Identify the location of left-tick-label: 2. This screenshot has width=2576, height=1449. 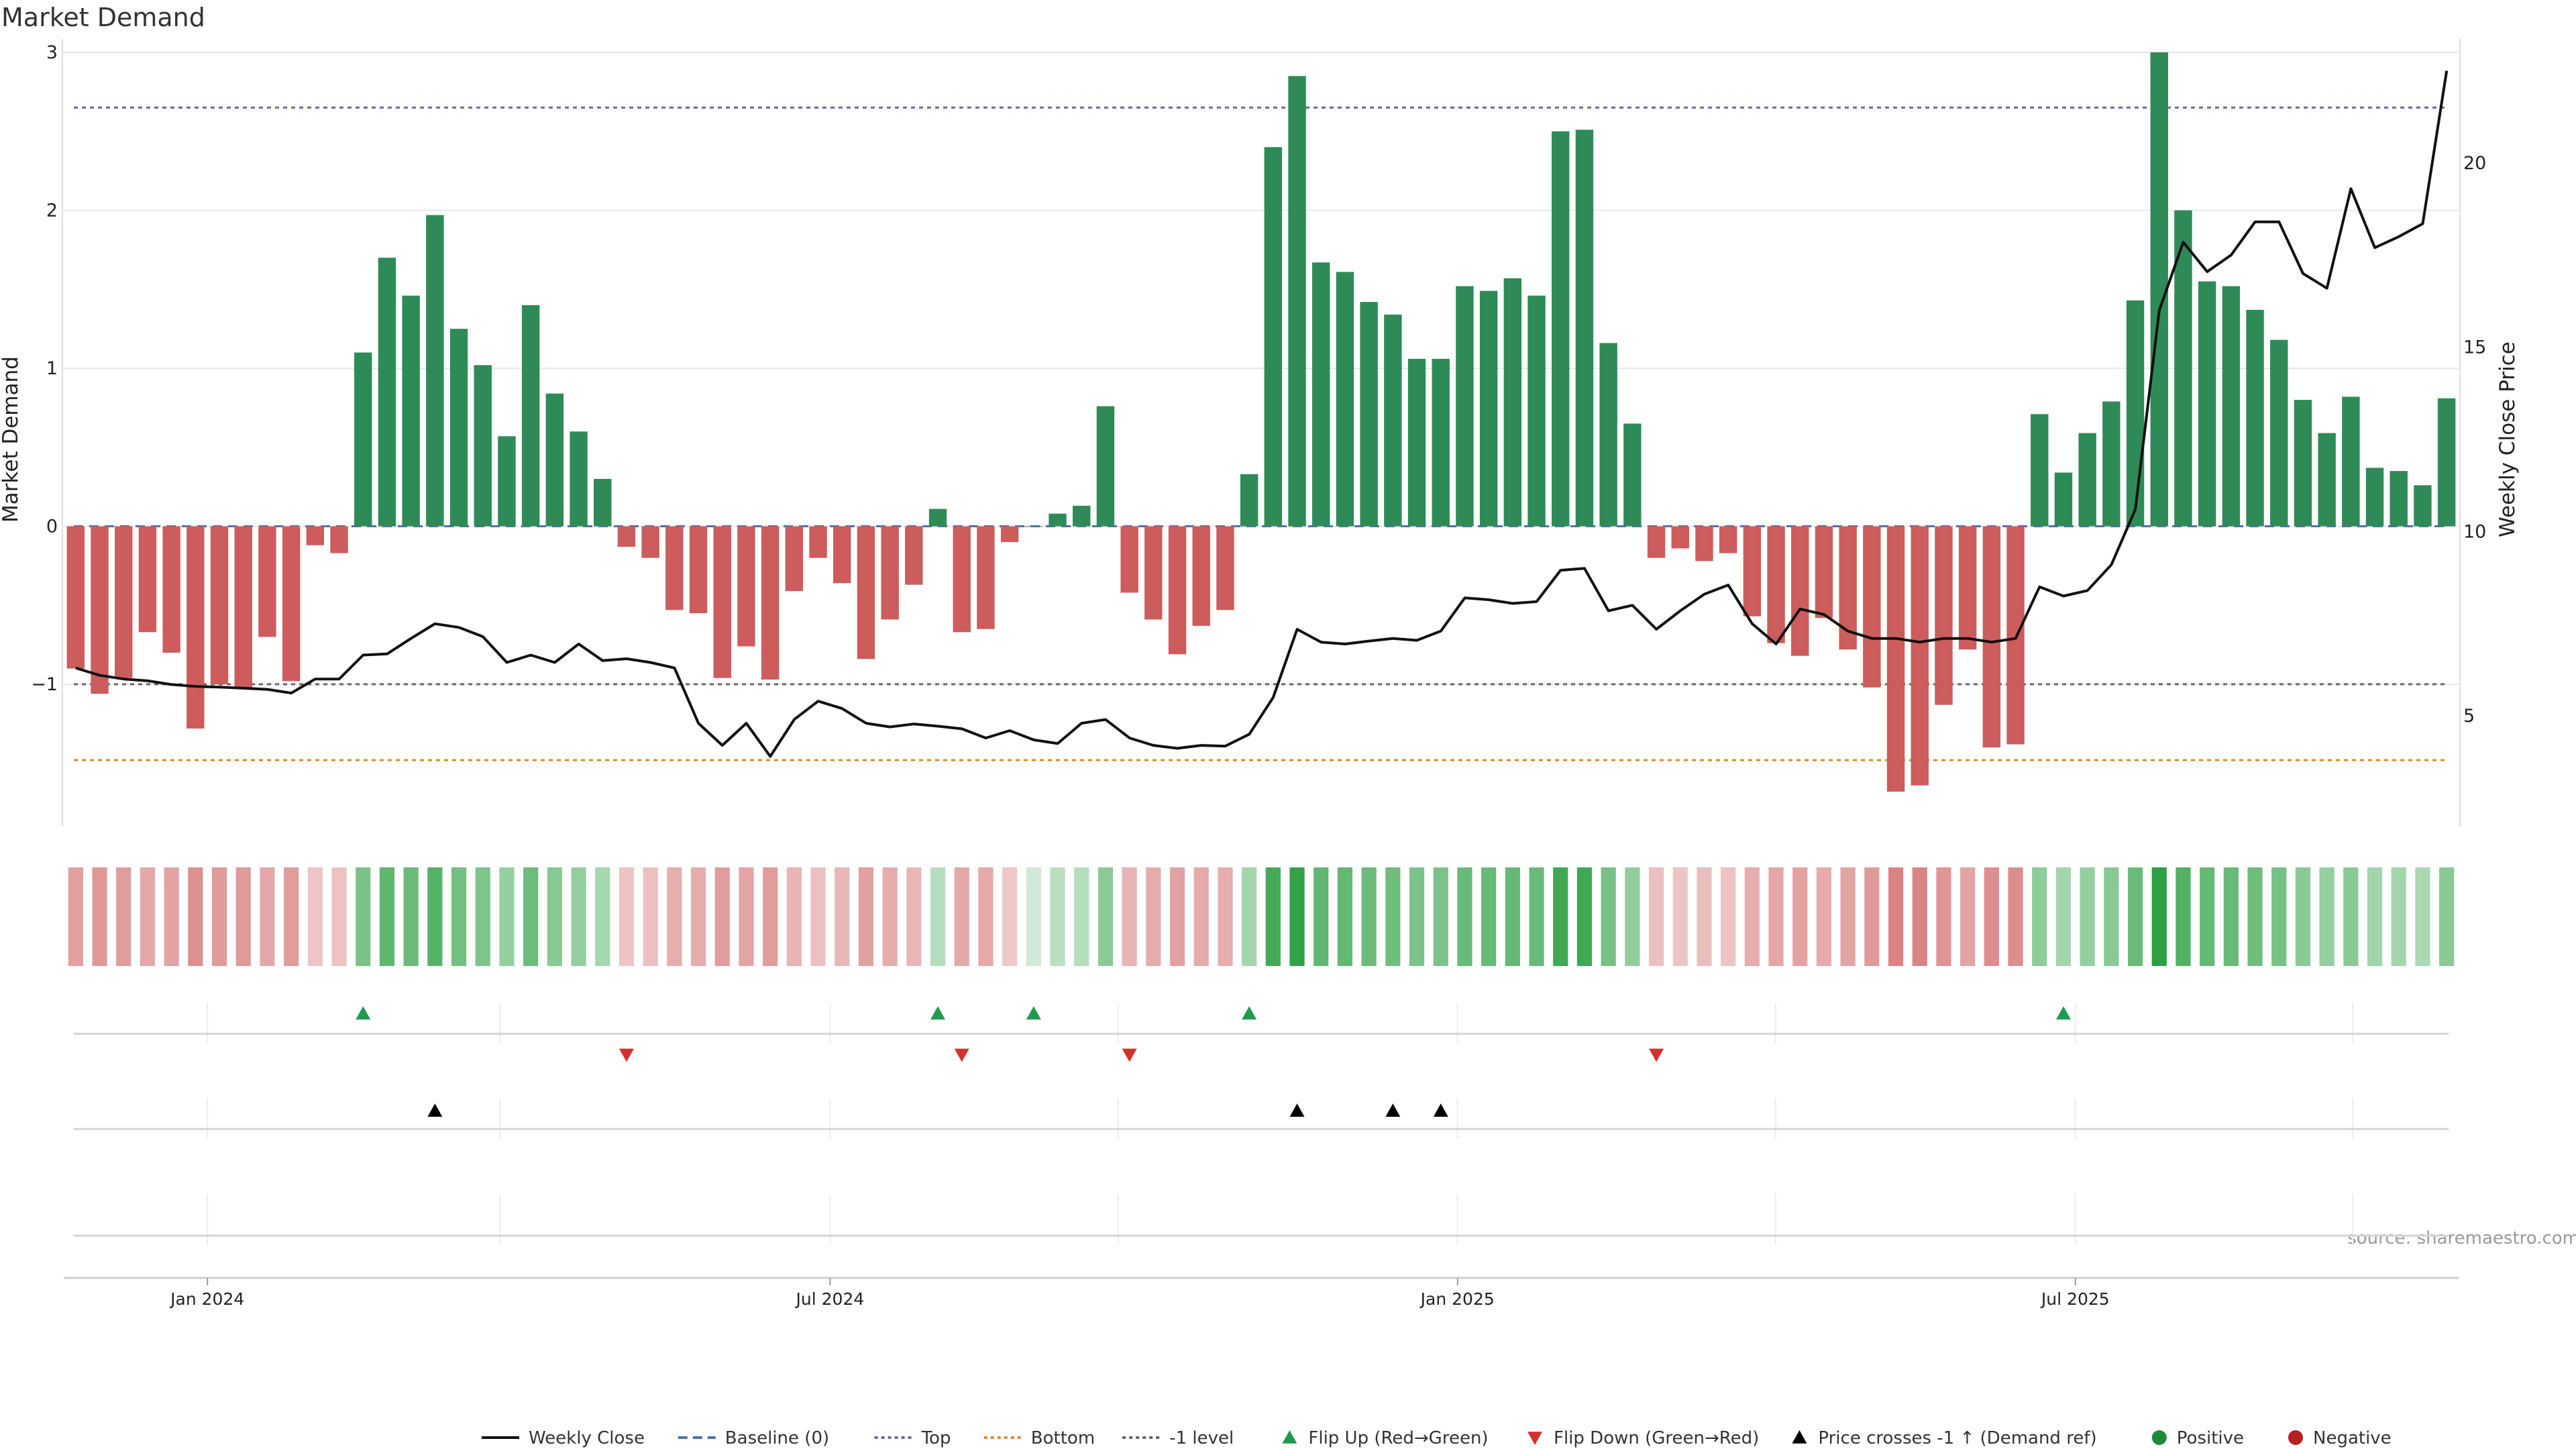
(52, 211).